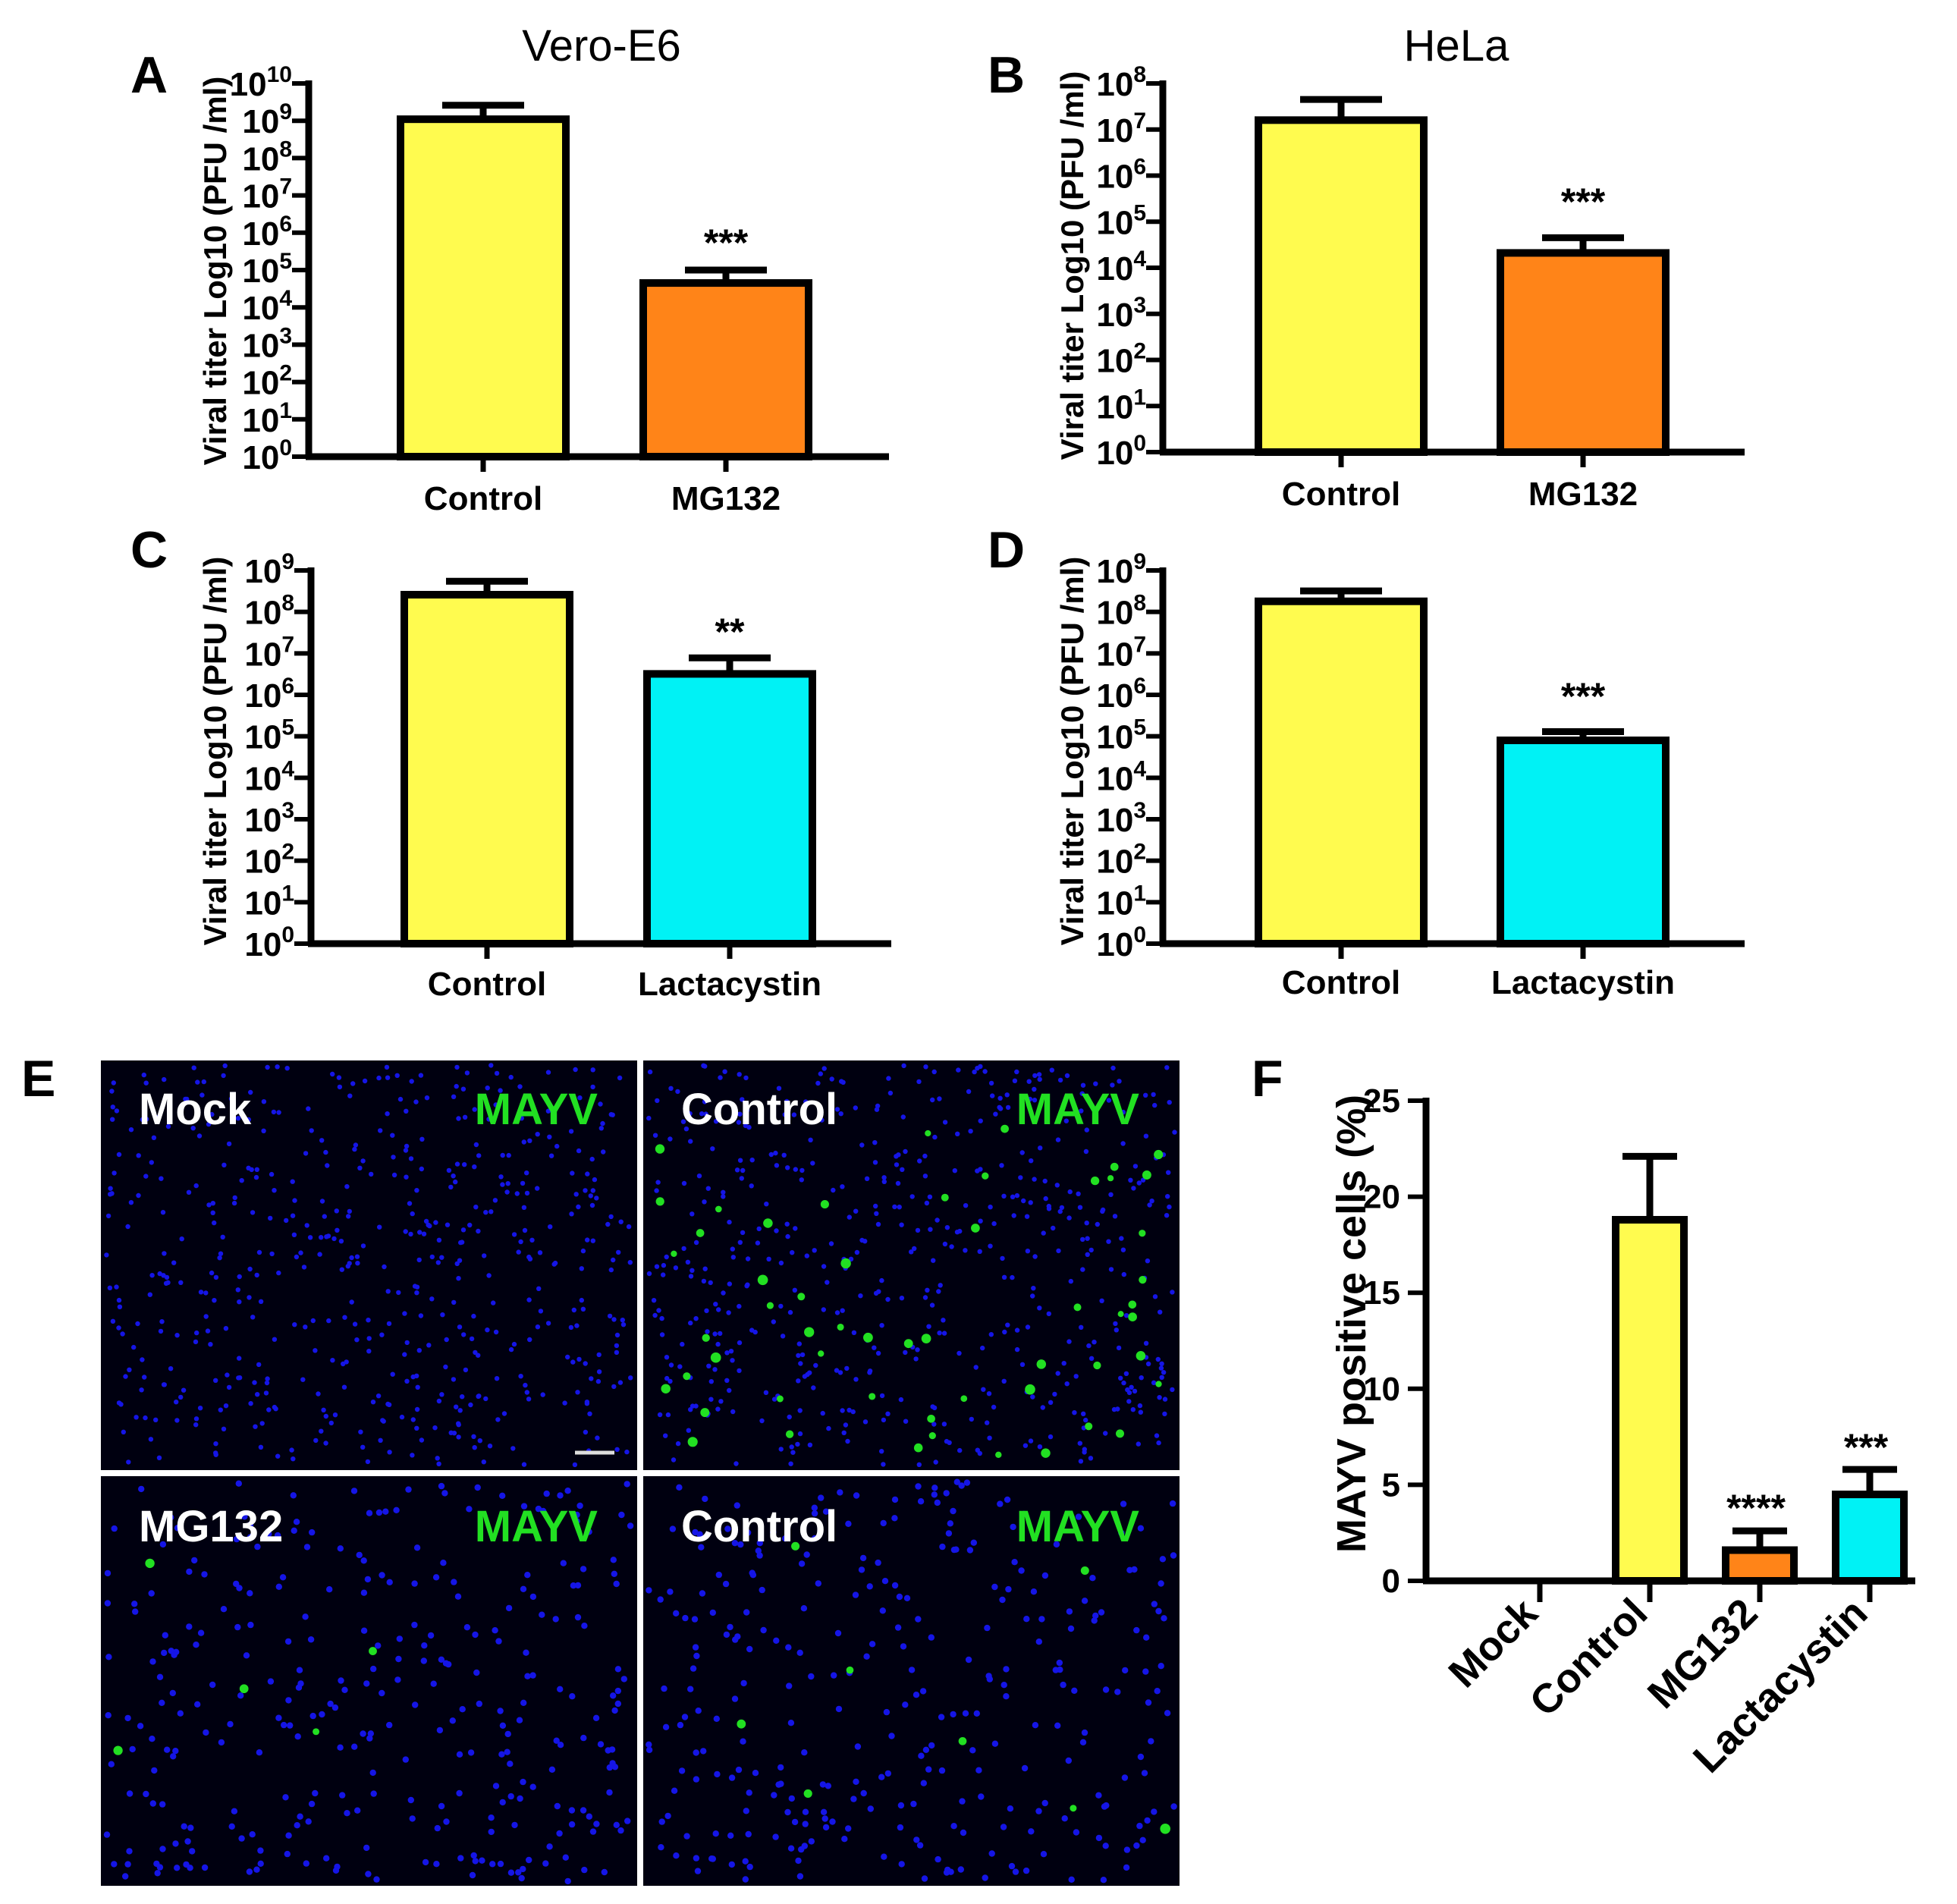 The height and width of the screenshot is (1904, 1957). I want to click on chart-a-ytick-label-10: 1010, so click(261, 82).